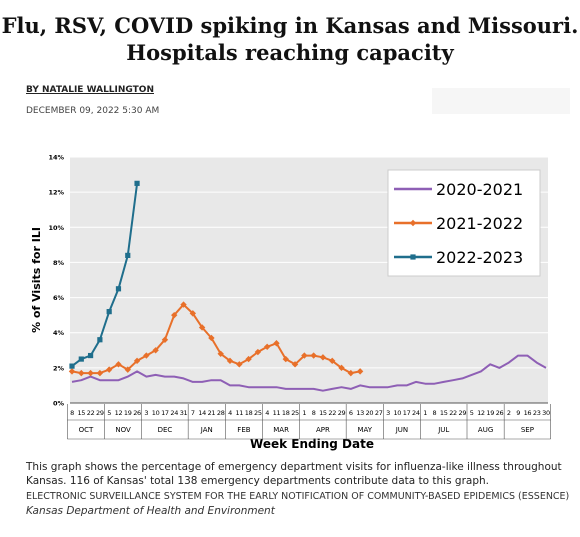 Image resolution: width=580 pixels, height=537 pixels. What do you see at coordinates (527, 430) in the screenshot?
I see `month-label: SEP` at bounding box center [527, 430].